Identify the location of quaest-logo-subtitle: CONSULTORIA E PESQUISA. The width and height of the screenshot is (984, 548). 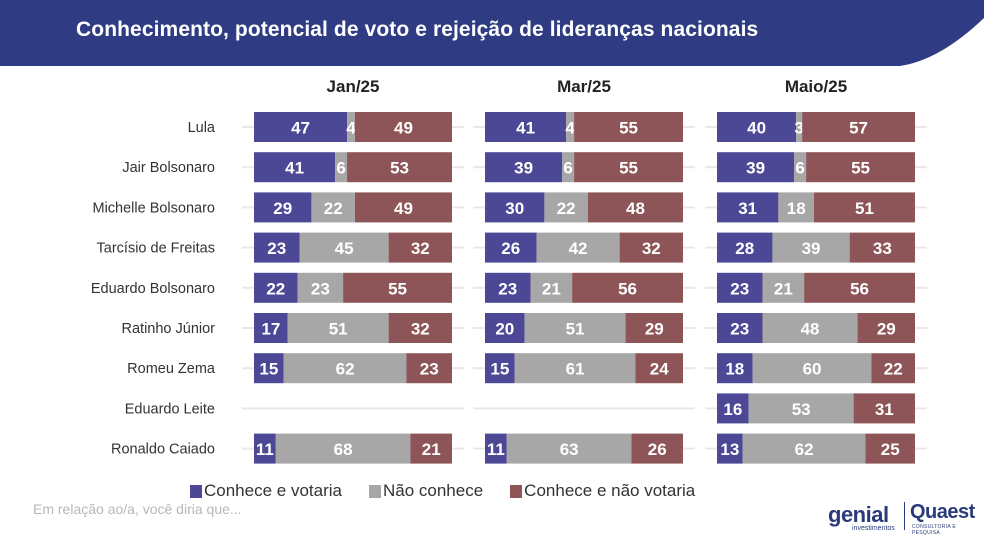
(934, 530).